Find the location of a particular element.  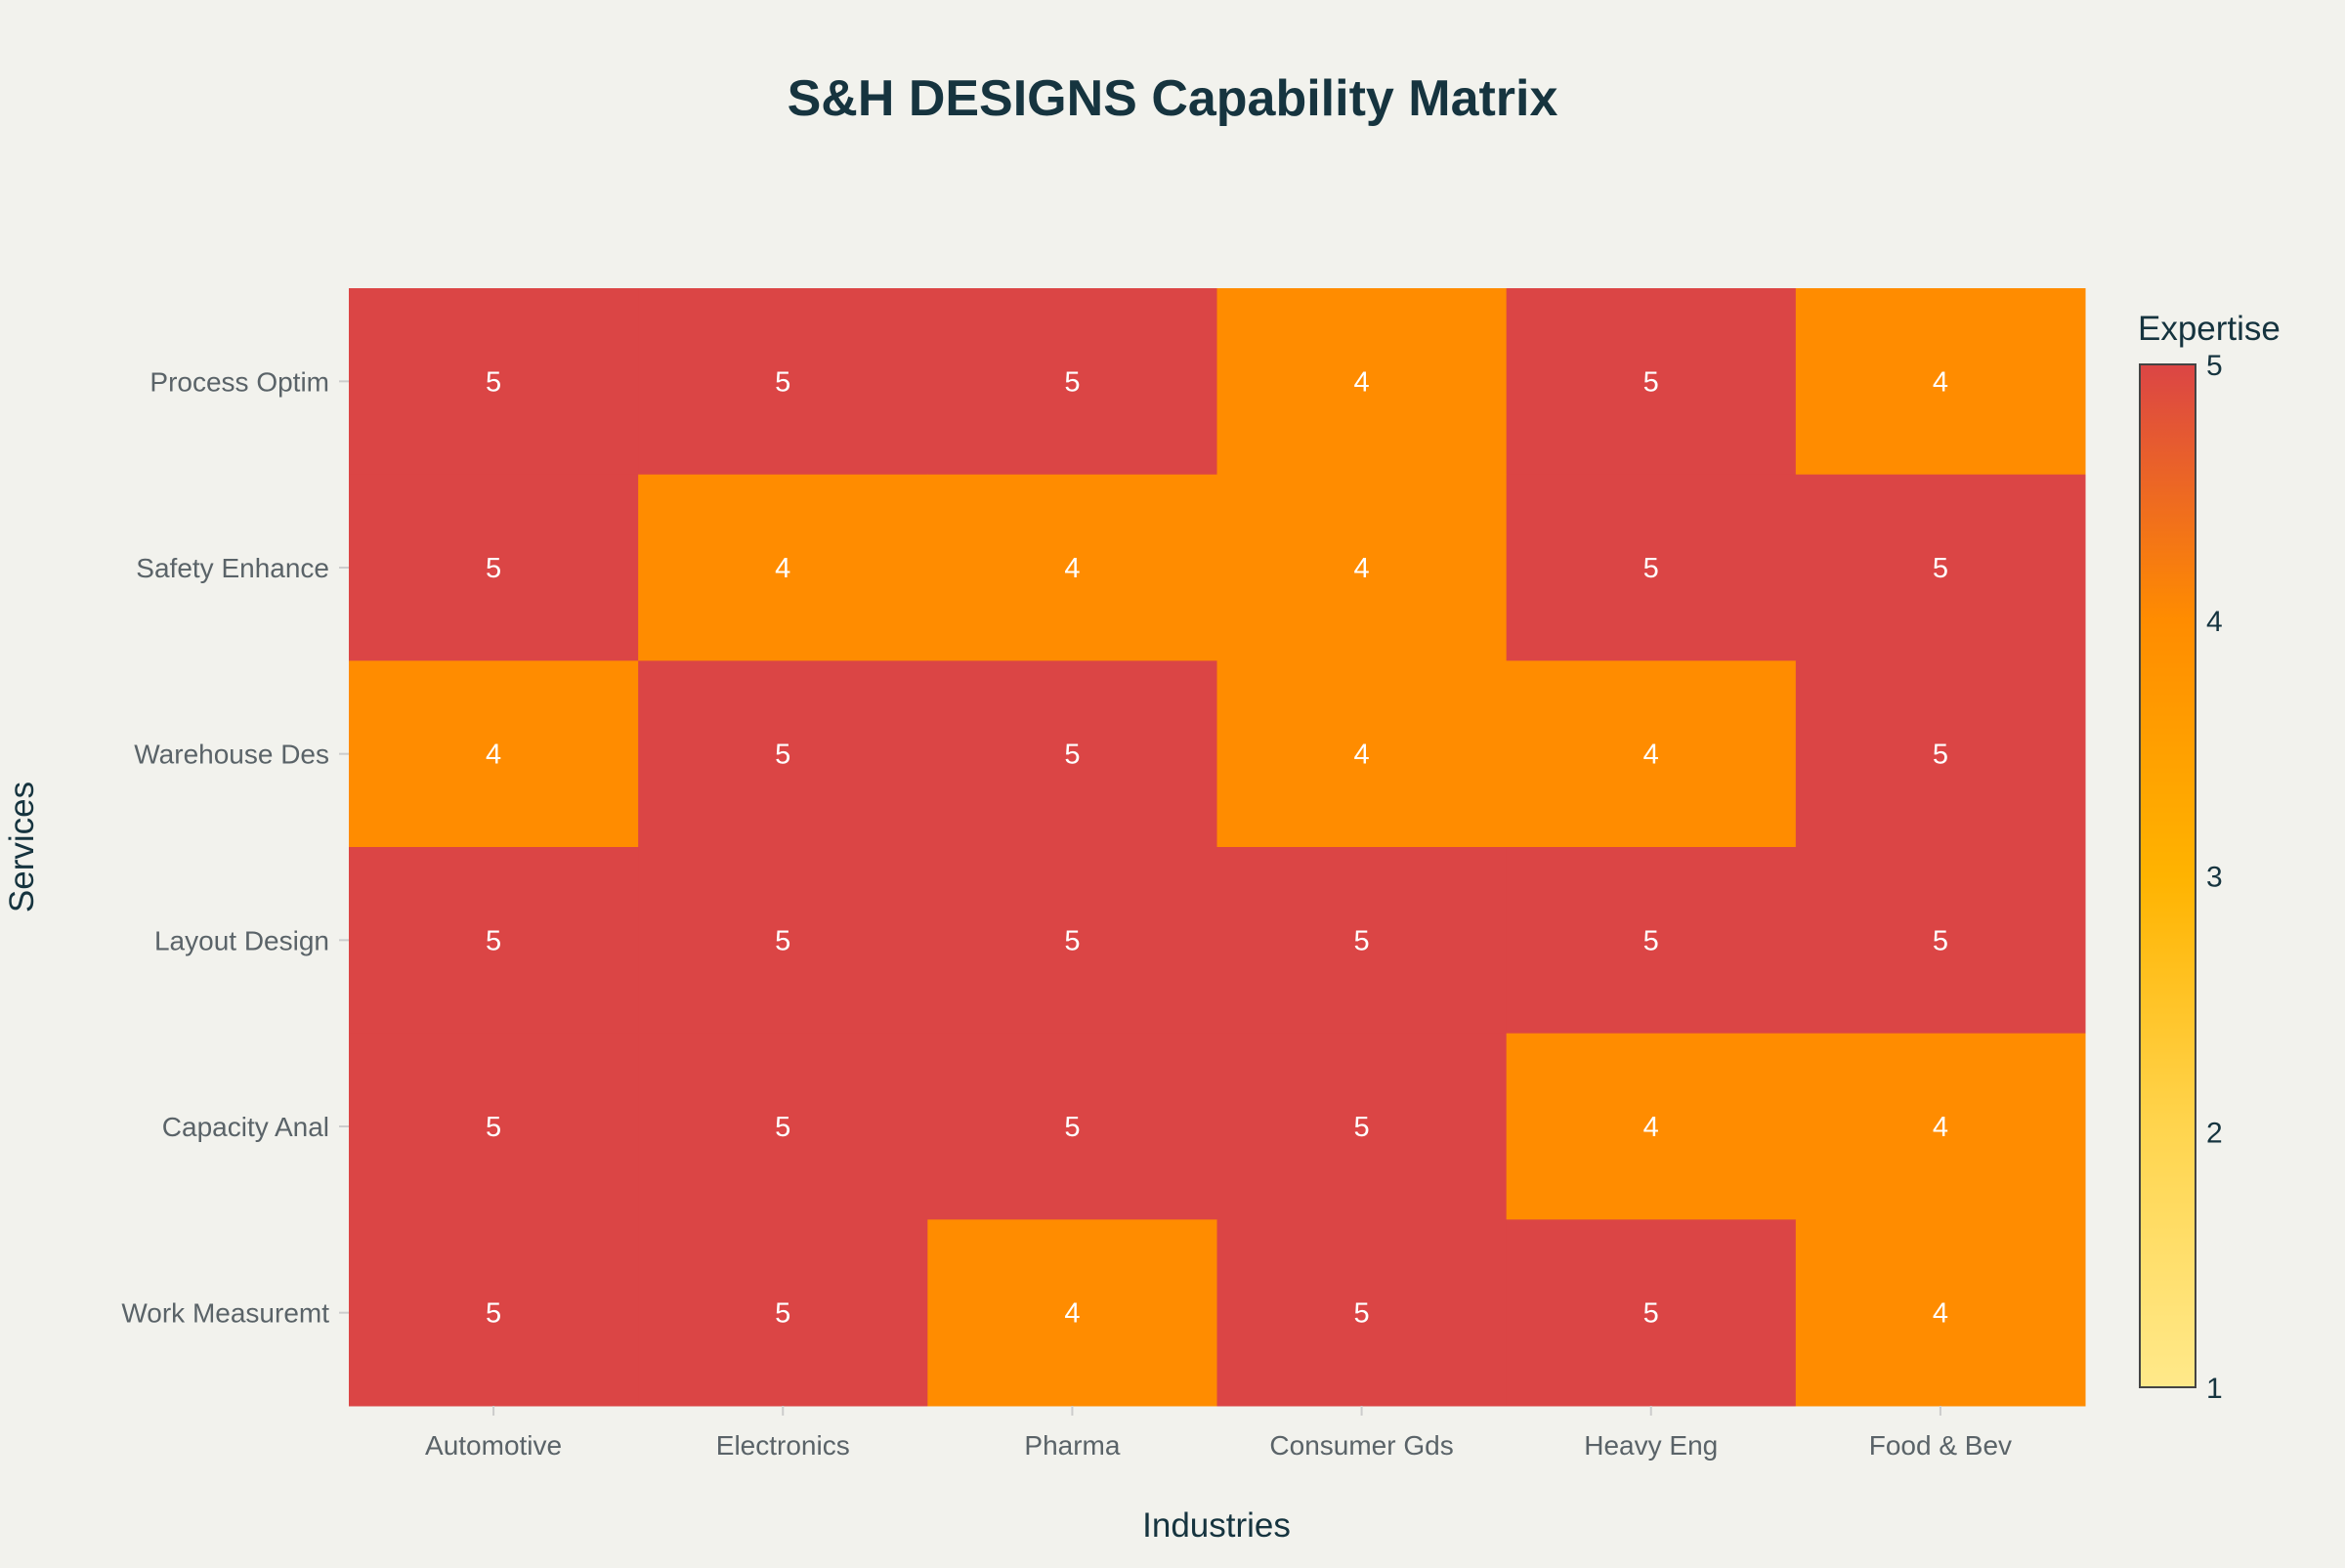

y-tick-label: Warehouse Des is located at coordinates (231, 755).